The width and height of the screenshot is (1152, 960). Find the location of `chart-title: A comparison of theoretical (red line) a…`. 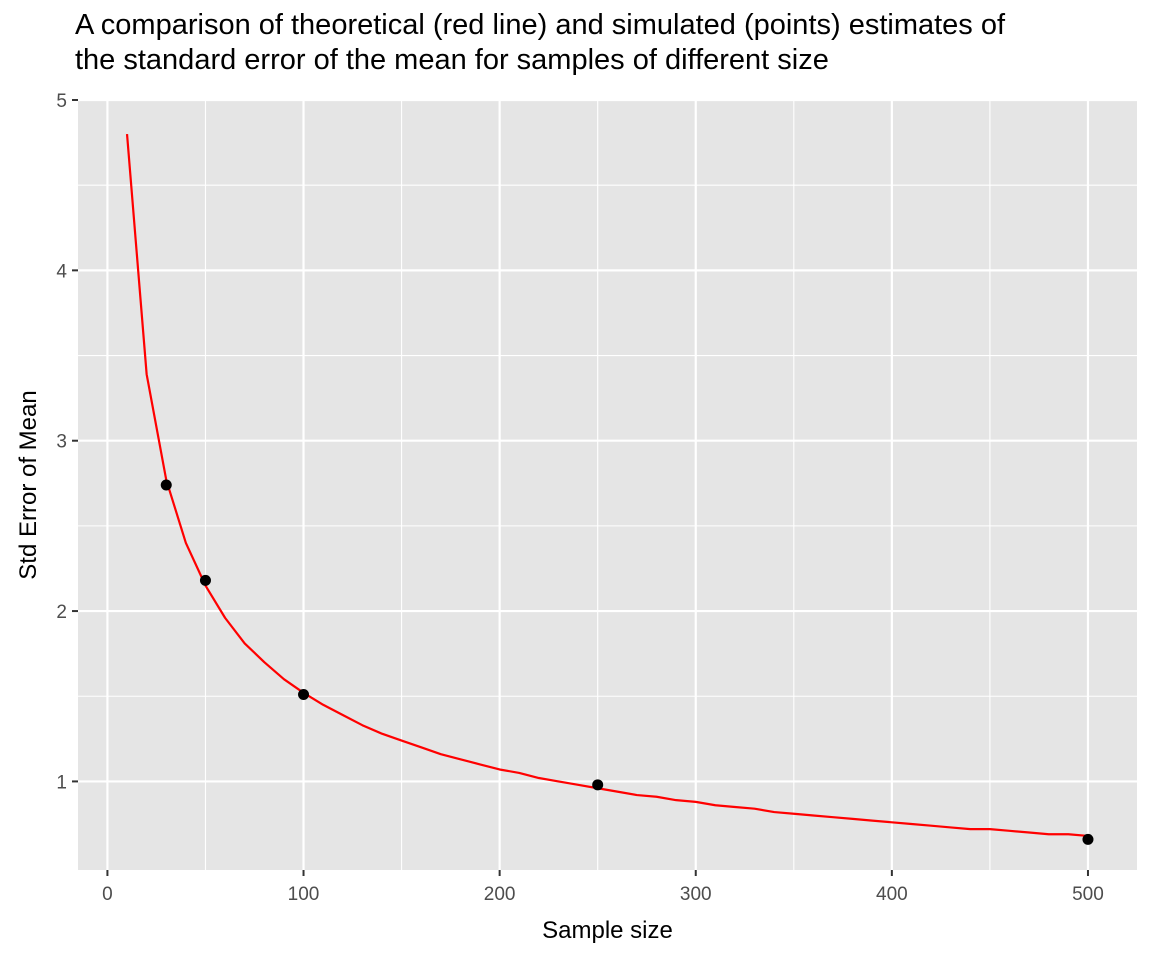

chart-title: A comparison of theoretical (red line) a… is located at coordinates (613, 43).